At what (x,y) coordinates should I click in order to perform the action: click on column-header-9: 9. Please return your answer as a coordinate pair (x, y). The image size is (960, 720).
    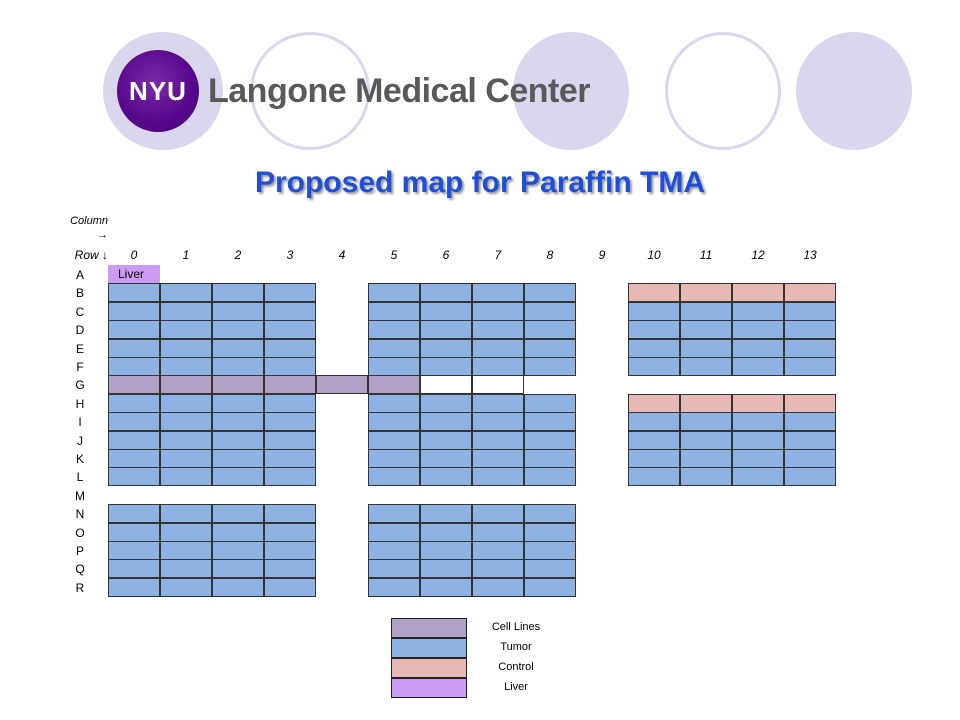
    Looking at the image, I should click on (602, 255).